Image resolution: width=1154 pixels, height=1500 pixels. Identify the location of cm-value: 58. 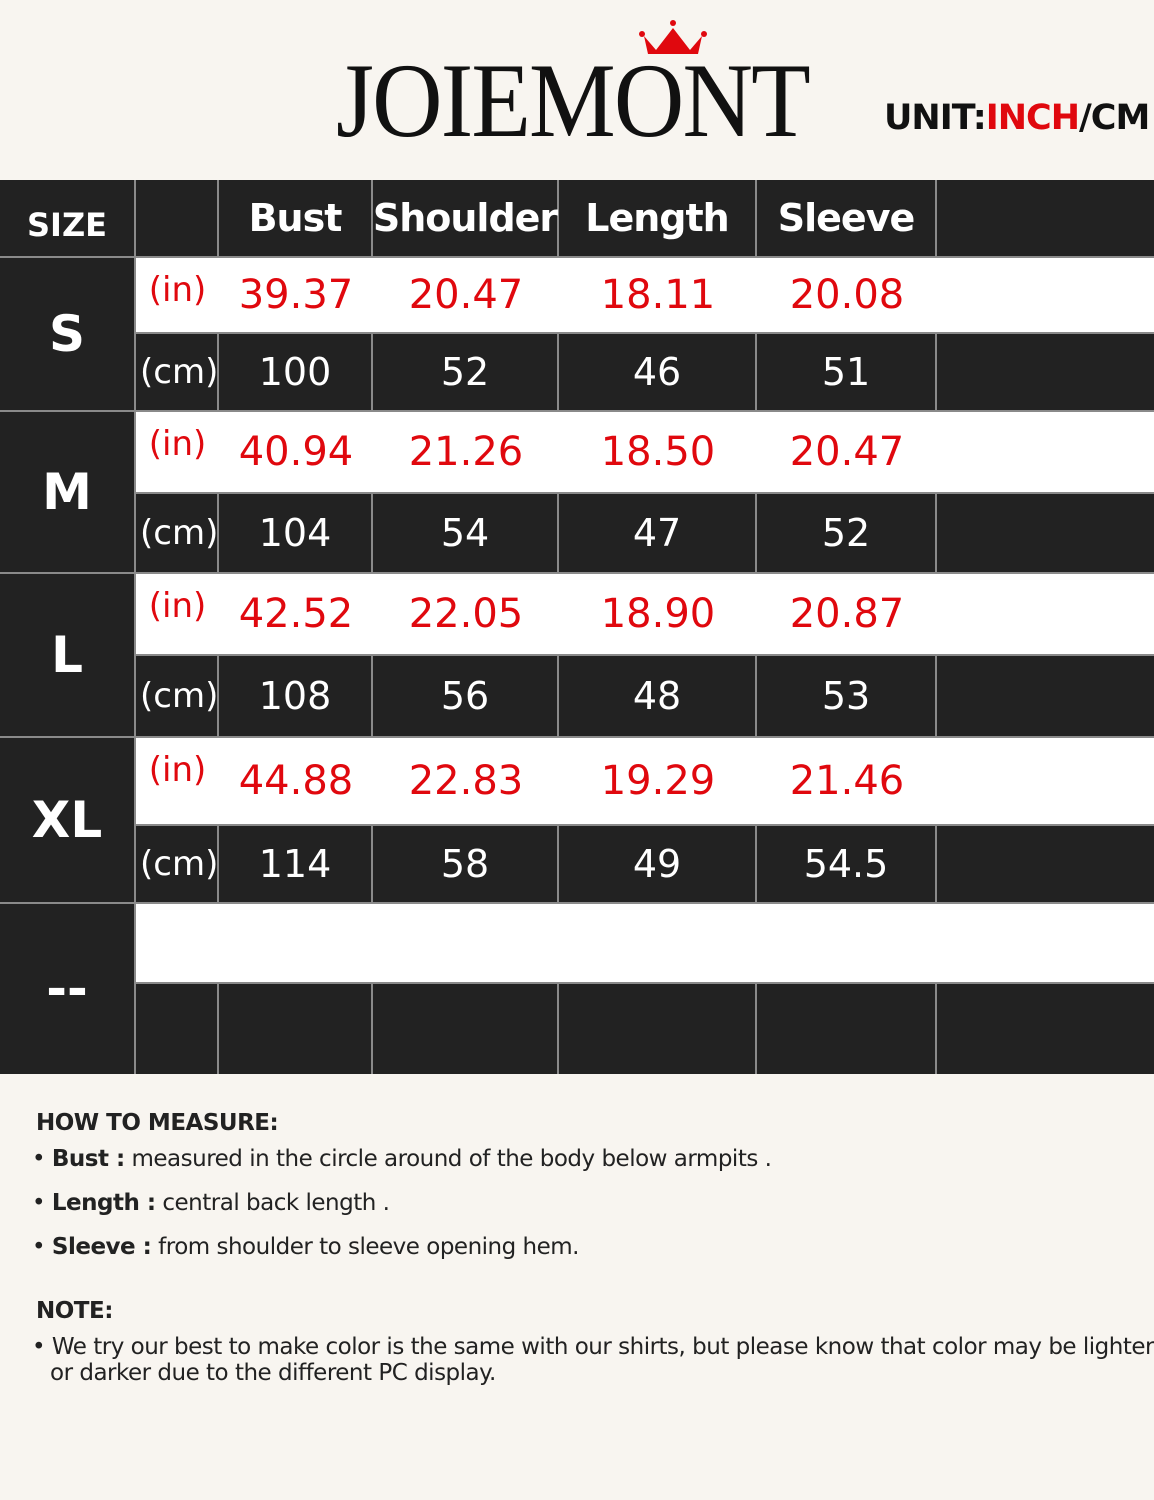
(465, 864).